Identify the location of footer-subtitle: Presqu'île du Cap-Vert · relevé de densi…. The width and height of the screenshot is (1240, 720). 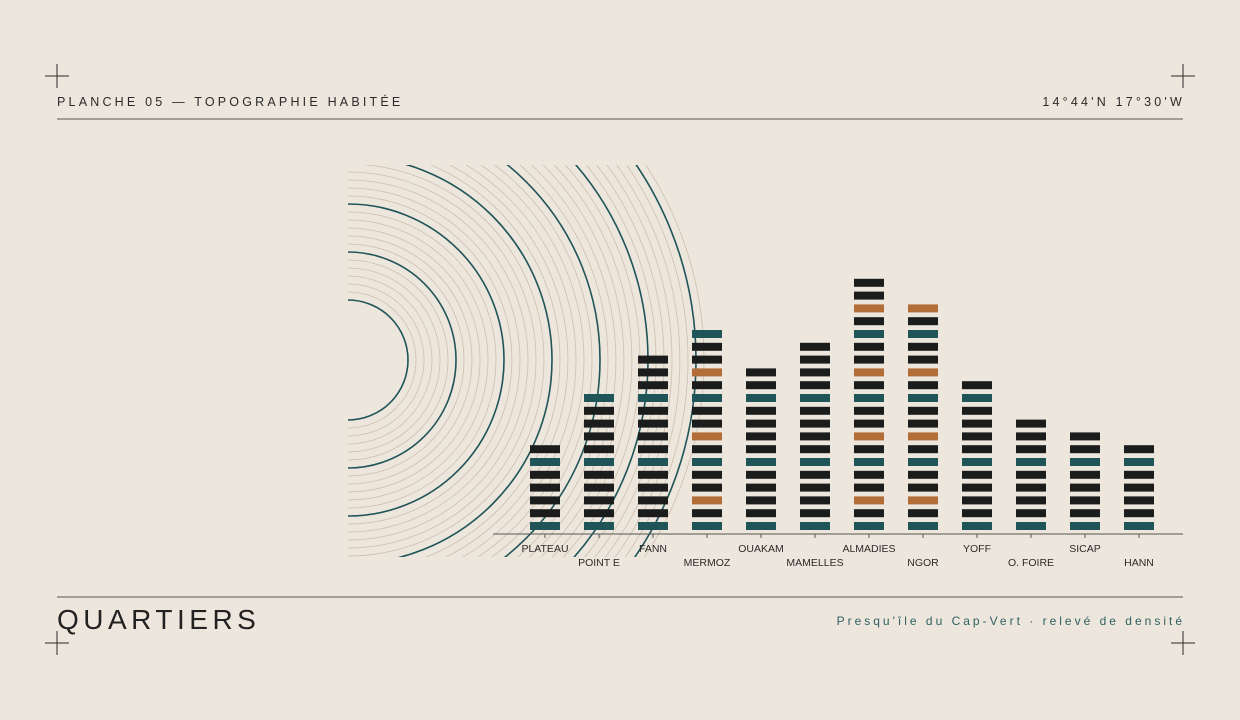
(1011, 621).